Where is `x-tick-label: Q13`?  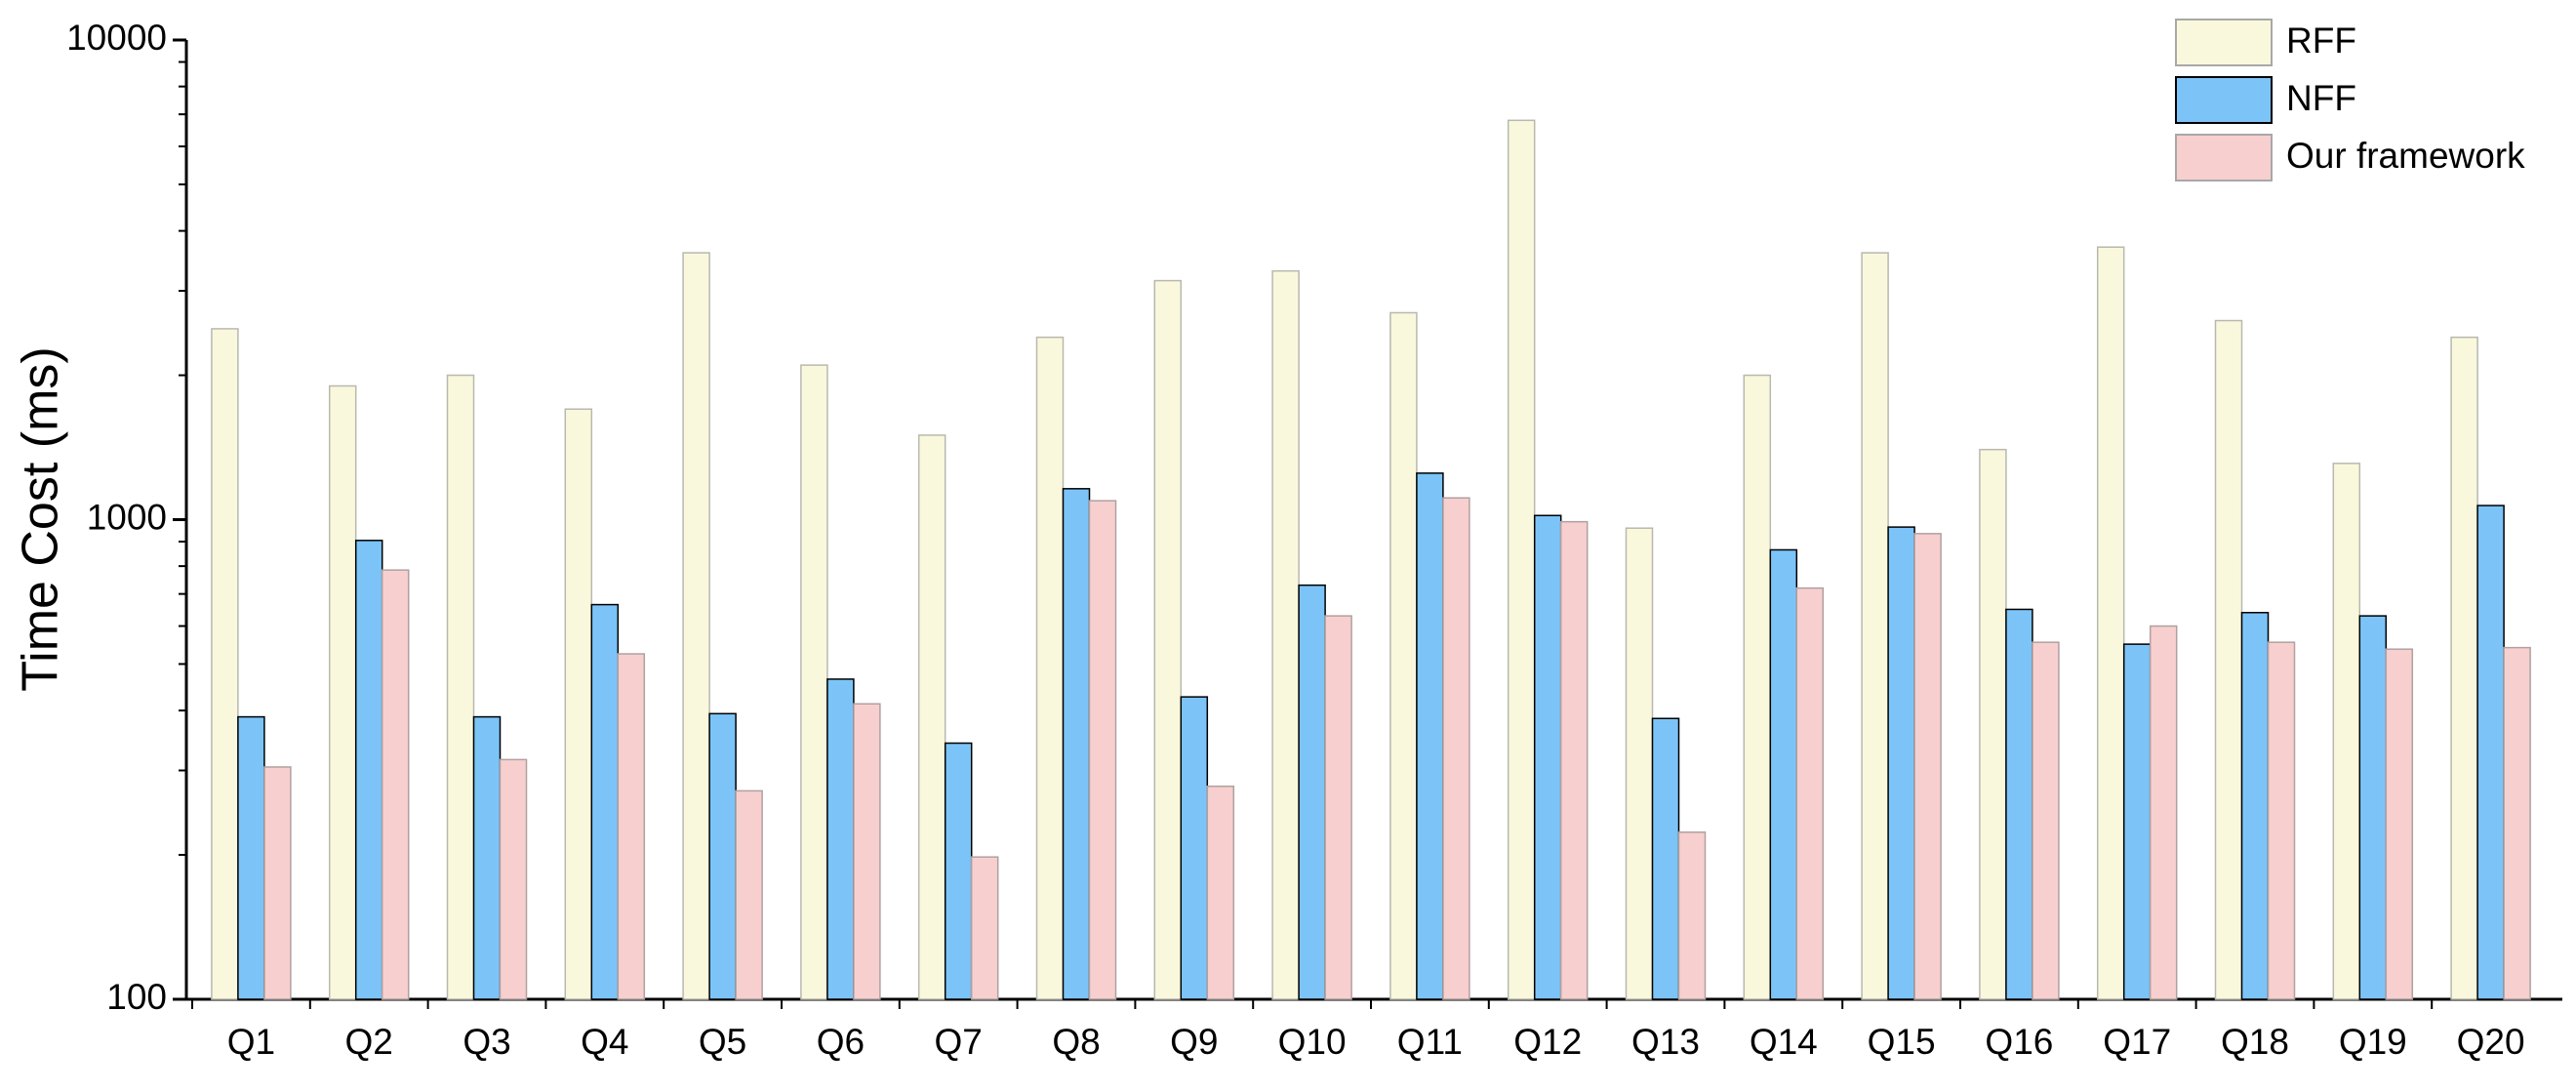
x-tick-label: Q13 is located at coordinates (1665, 1042).